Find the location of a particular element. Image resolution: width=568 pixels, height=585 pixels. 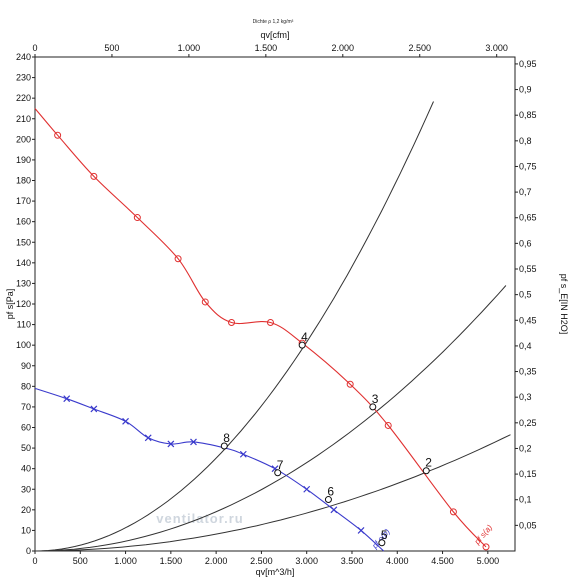

x-tick-label: 500 is located at coordinates (80, 561).